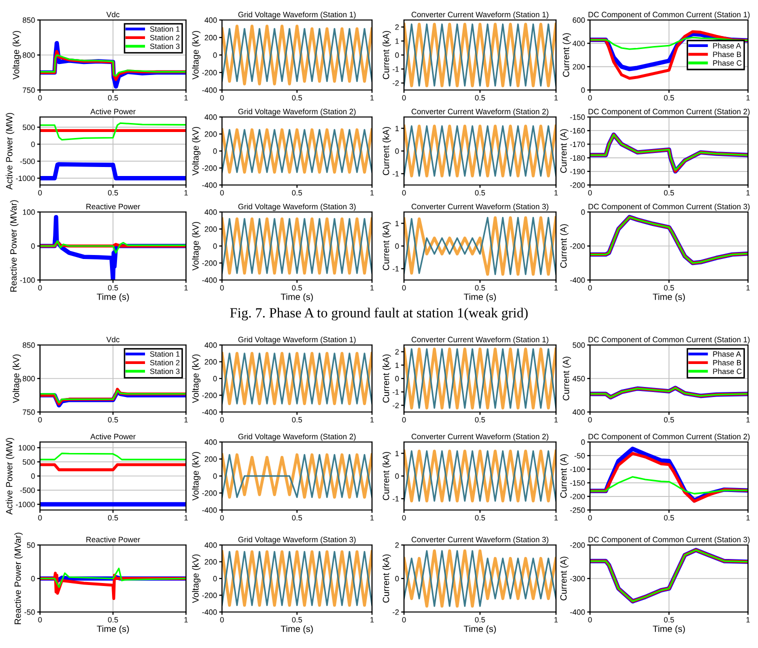  What do you see at coordinates (379, 314) in the screenshot?
I see `caption: Fig. 7. Phase A to ground fault at station 1(weak grid)` at bounding box center [379, 314].